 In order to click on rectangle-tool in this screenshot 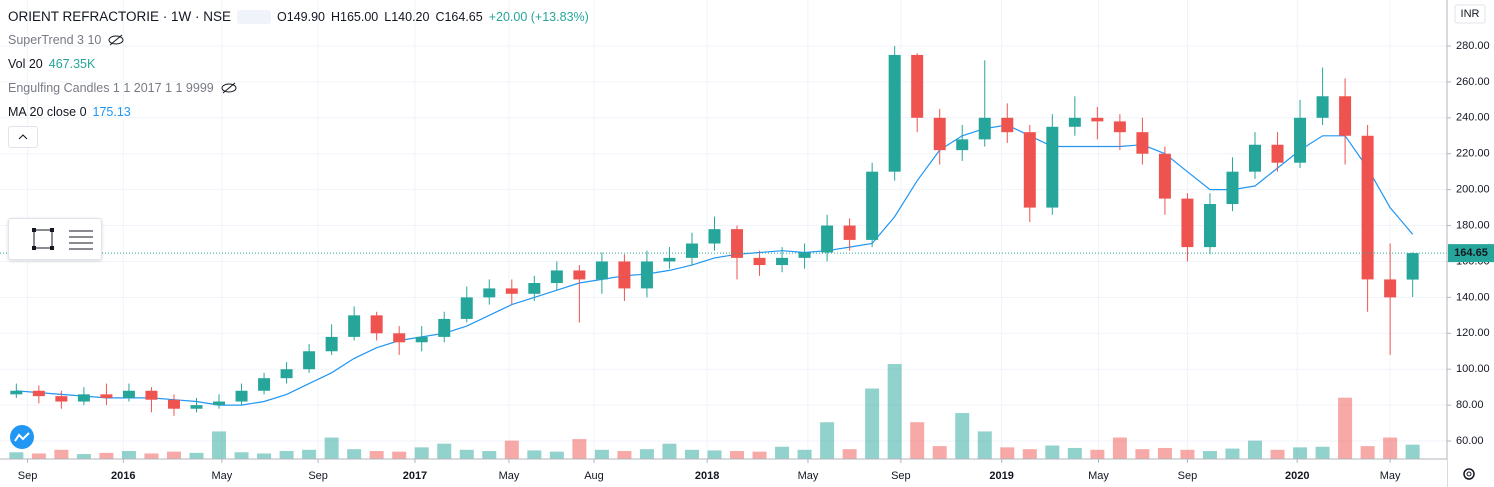, I will do `click(43, 239)`.